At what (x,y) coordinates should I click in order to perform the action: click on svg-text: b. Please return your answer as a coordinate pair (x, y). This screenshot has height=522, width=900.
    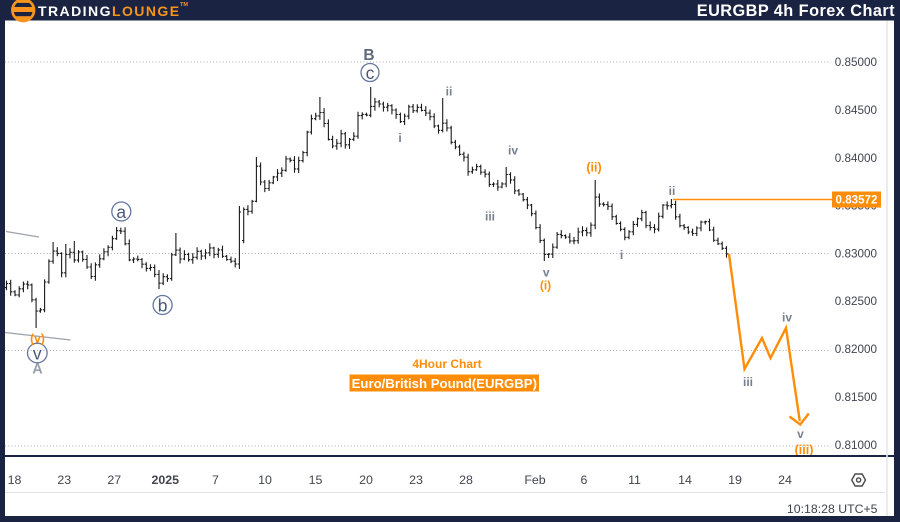
    Looking at the image, I should click on (163, 306).